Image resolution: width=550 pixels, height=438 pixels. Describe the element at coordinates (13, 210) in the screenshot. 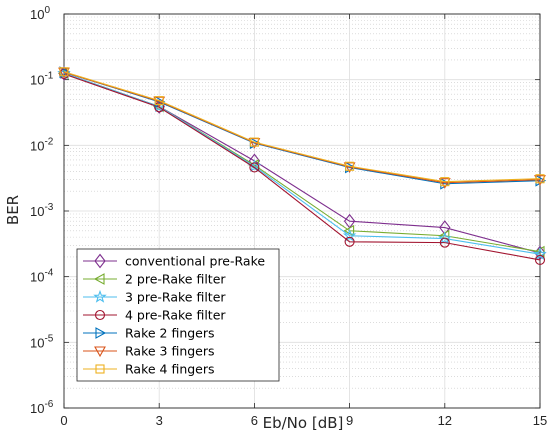

I see `y-axis-label: BER` at that location.